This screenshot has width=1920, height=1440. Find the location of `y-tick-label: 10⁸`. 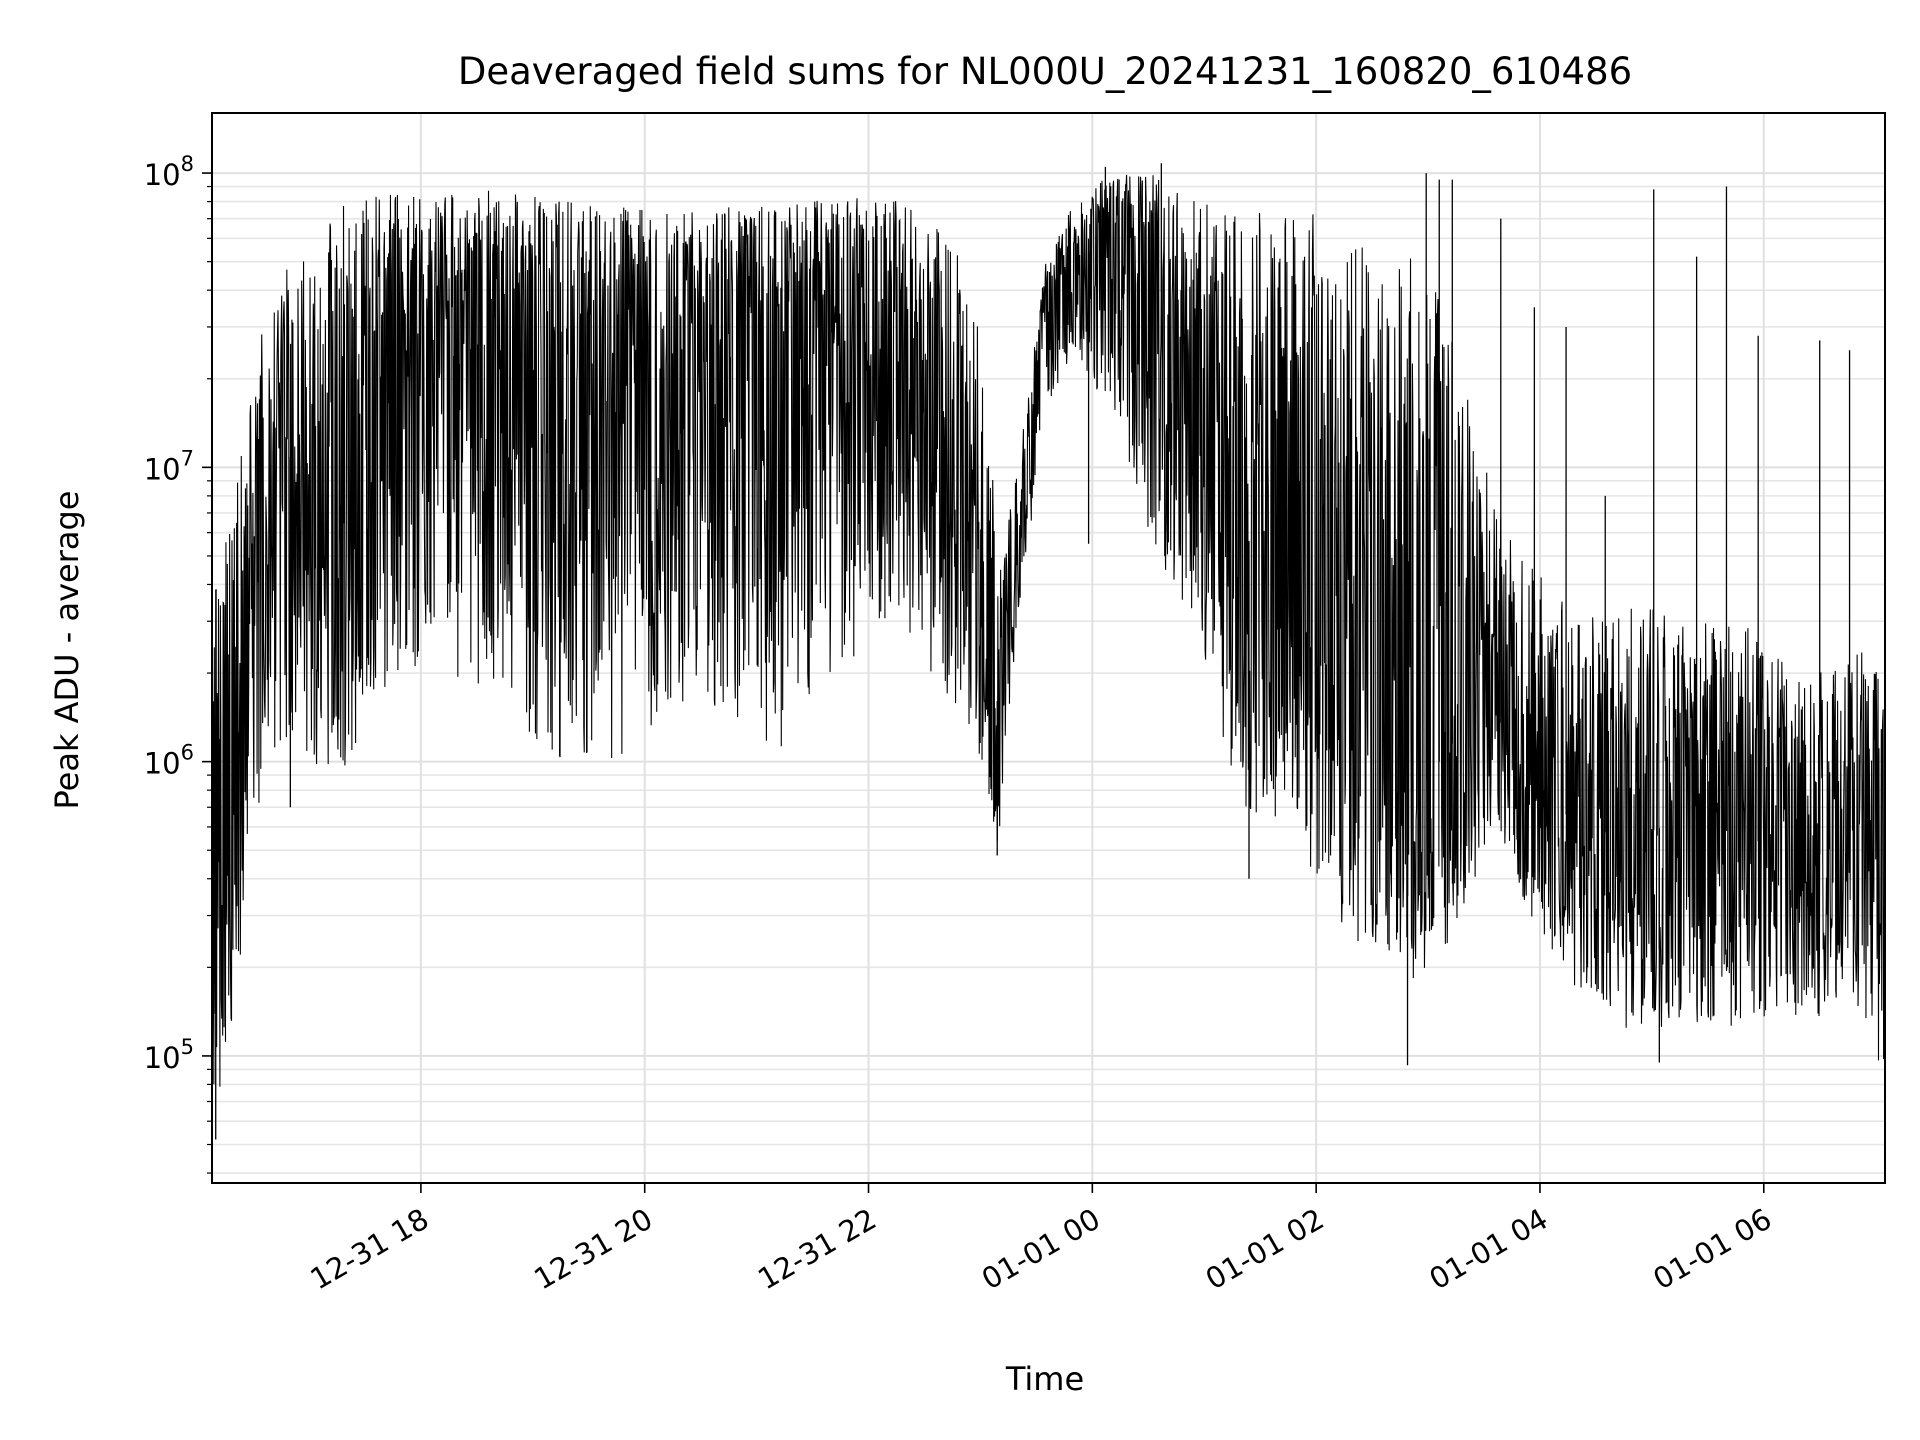

y-tick-label: 10⁸ is located at coordinates (169, 172).